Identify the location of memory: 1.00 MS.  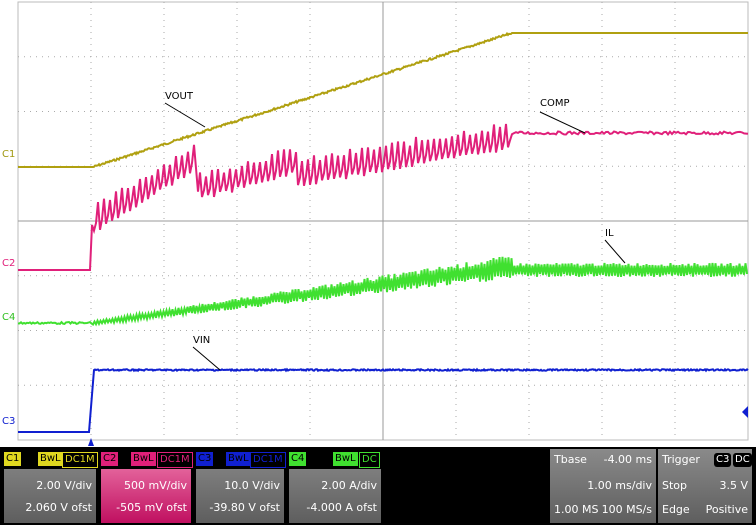
(576, 509).